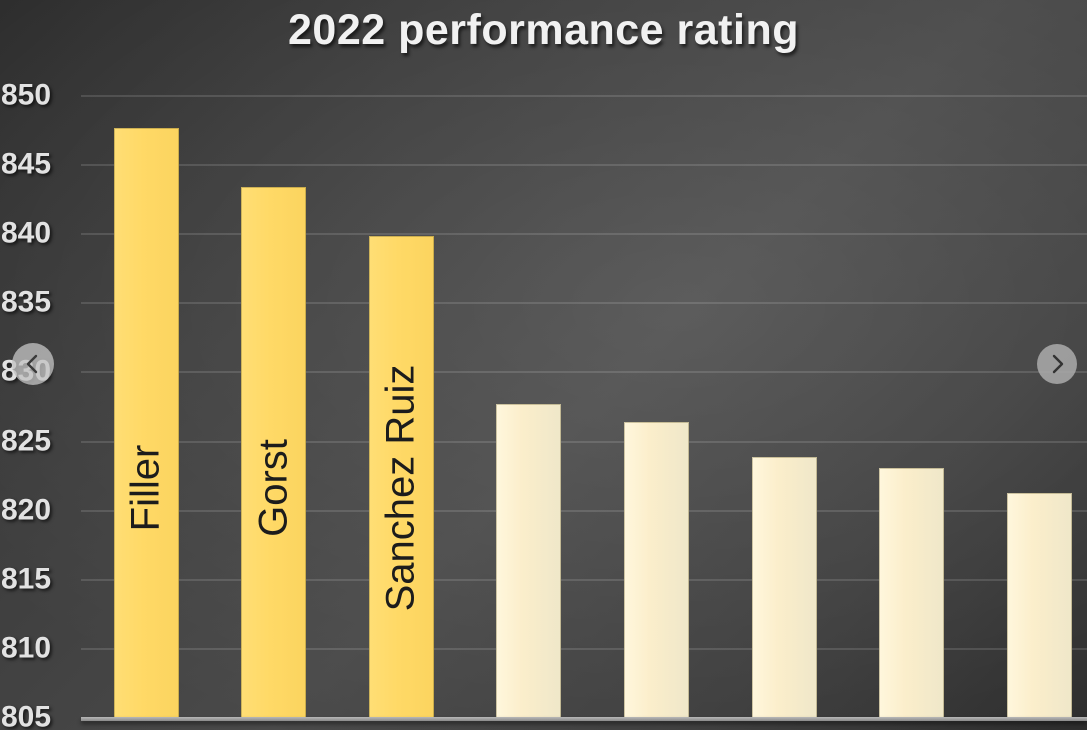 The height and width of the screenshot is (730, 1087). I want to click on y-tick-label-810: 810, so click(26, 648).